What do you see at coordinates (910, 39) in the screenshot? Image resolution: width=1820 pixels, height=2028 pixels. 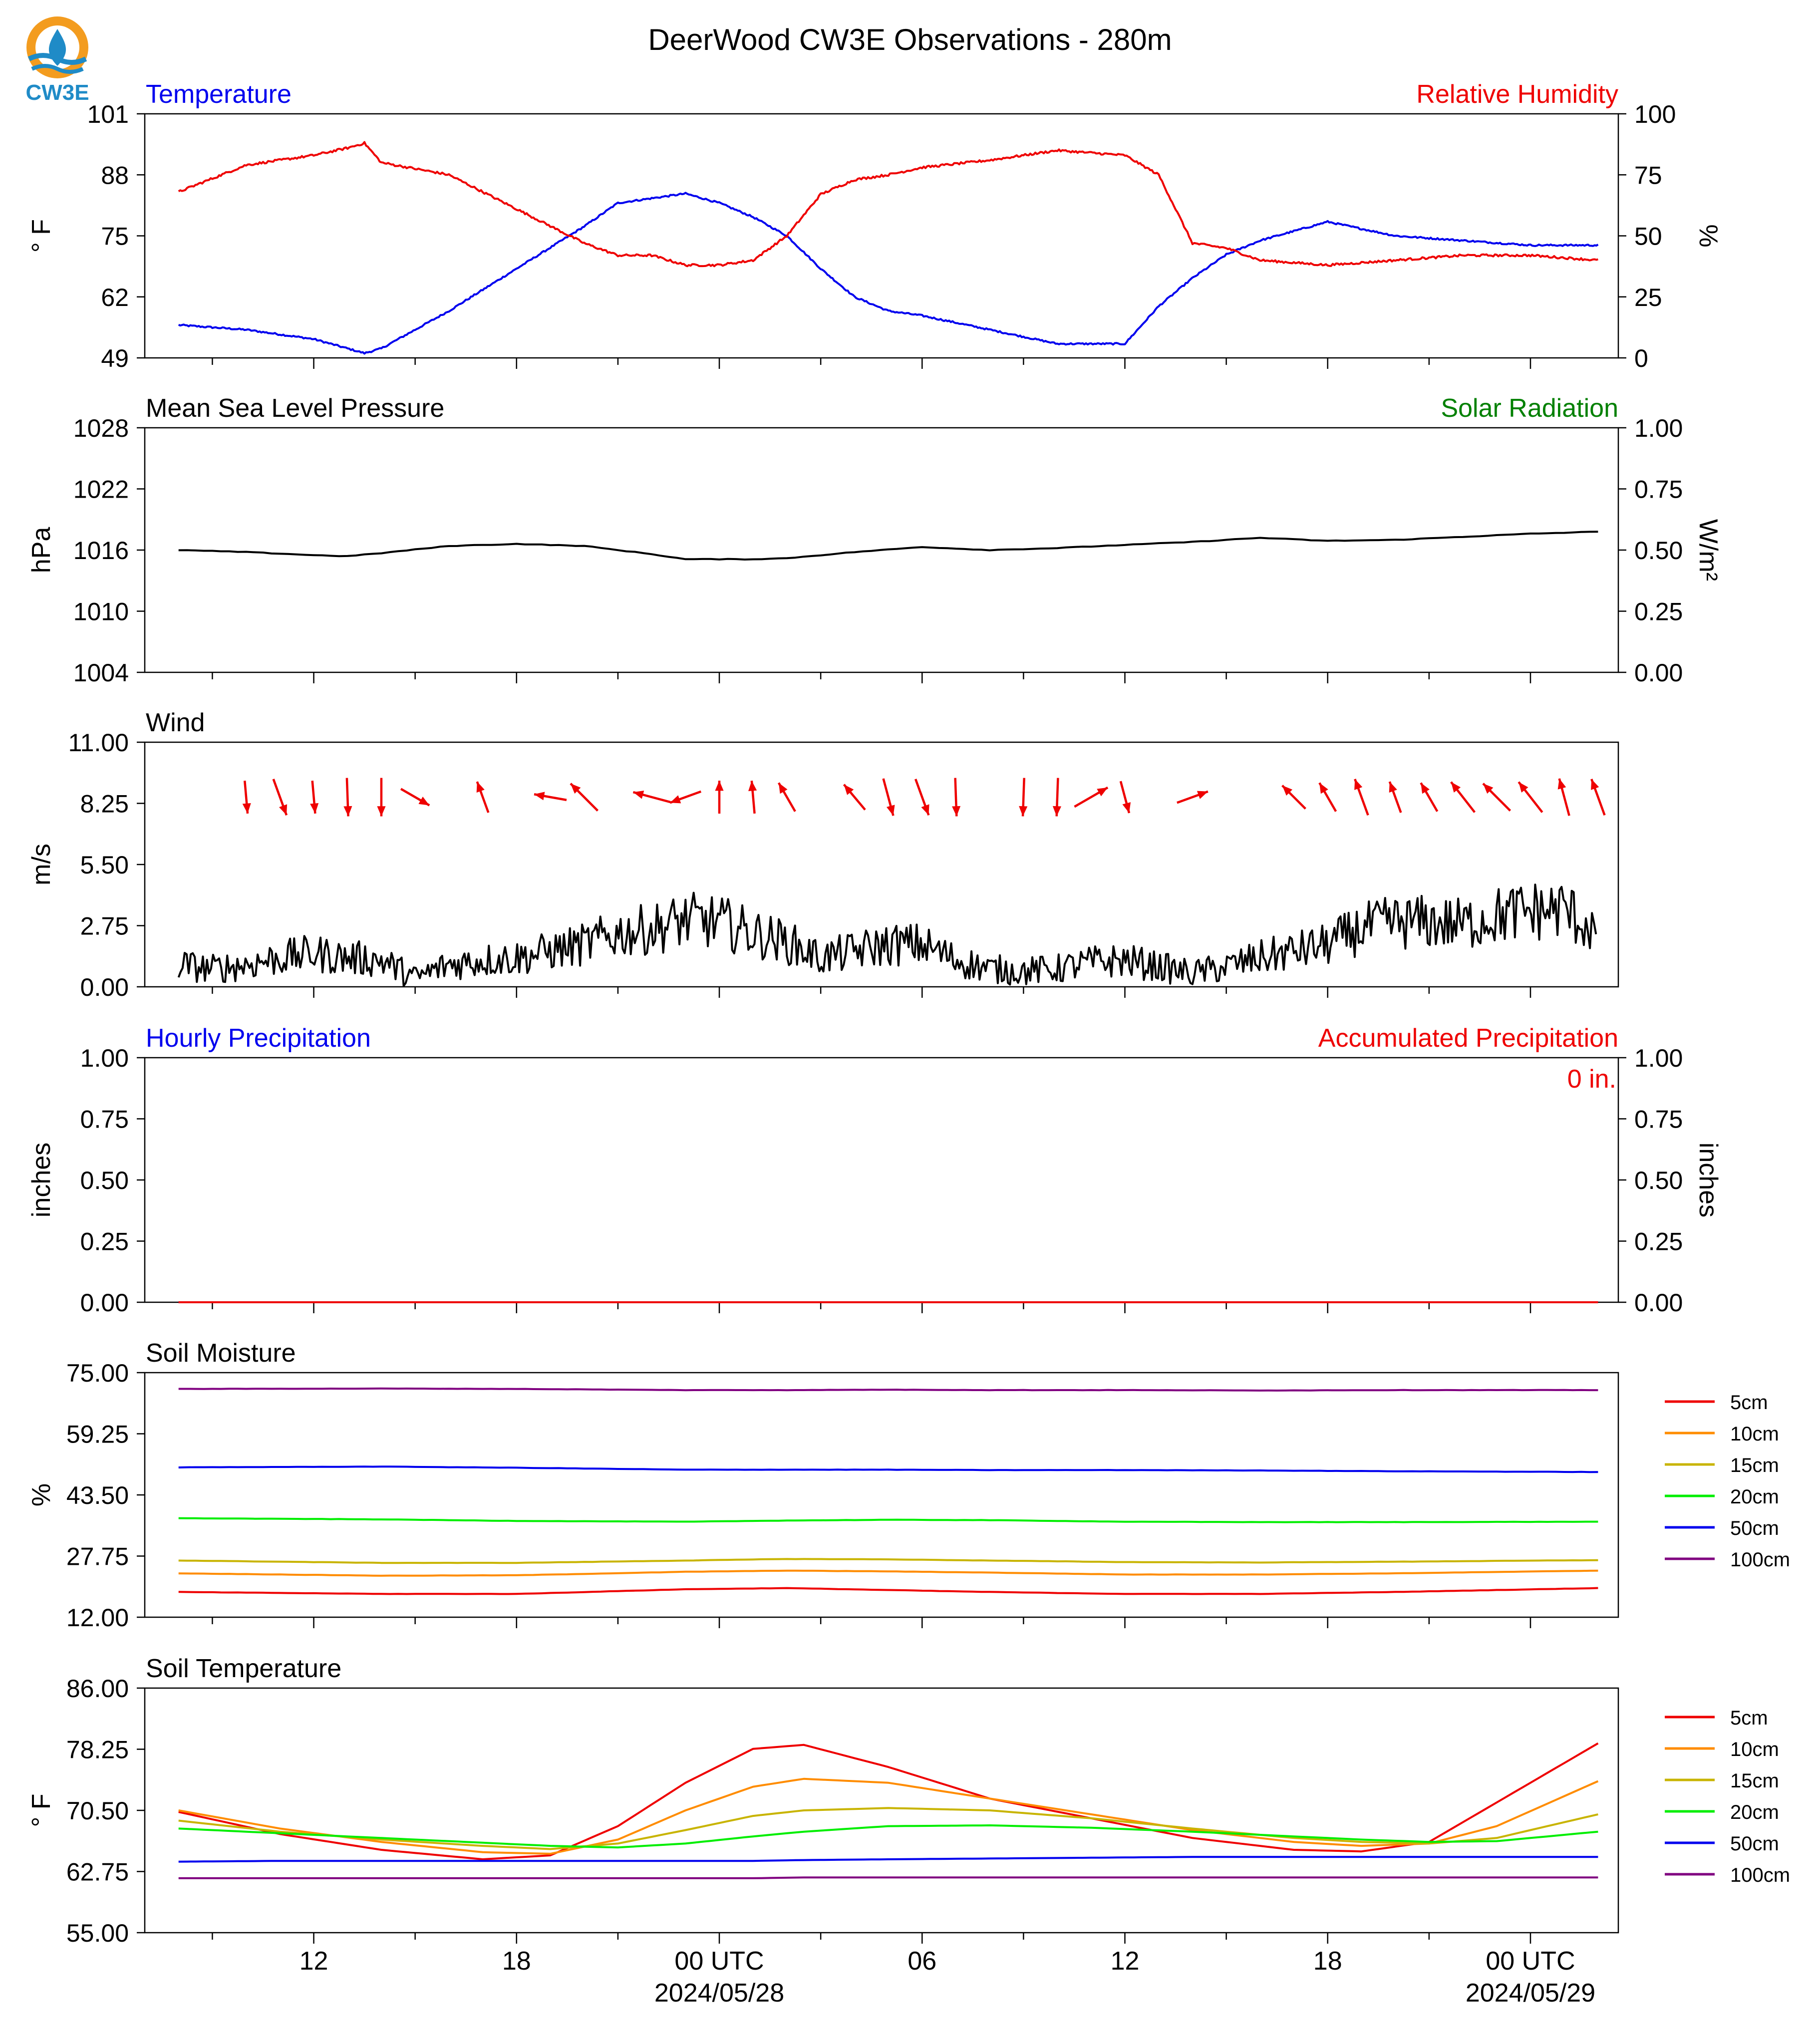 I see `chart-title: DeerWood CW3E Observations - 280m` at bounding box center [910, 39].